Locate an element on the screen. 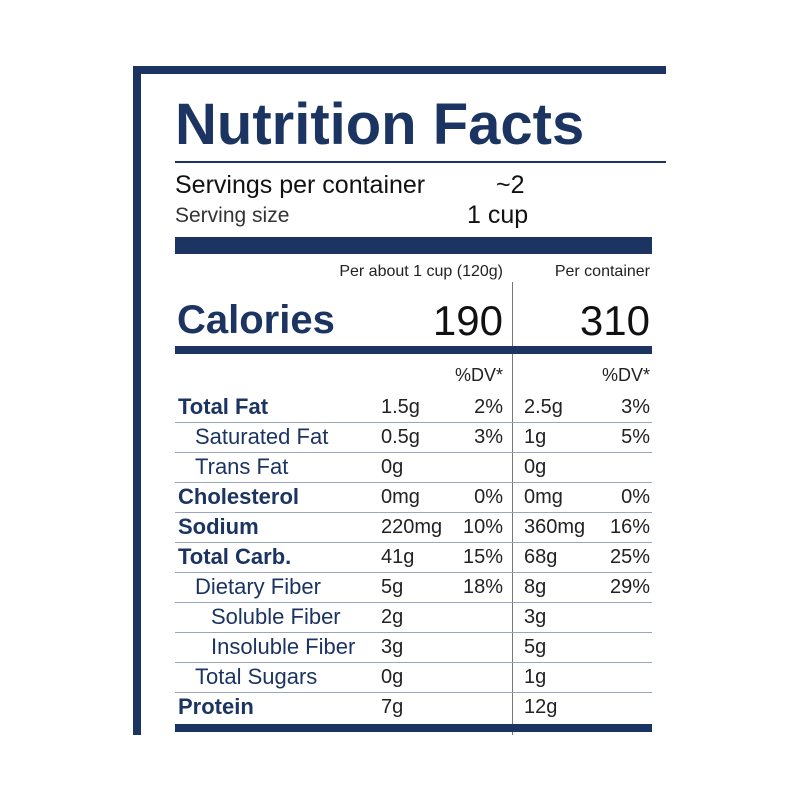 This screenshot has width=800, height=800. calories-value: 310 is located at coordinates (614, 320).